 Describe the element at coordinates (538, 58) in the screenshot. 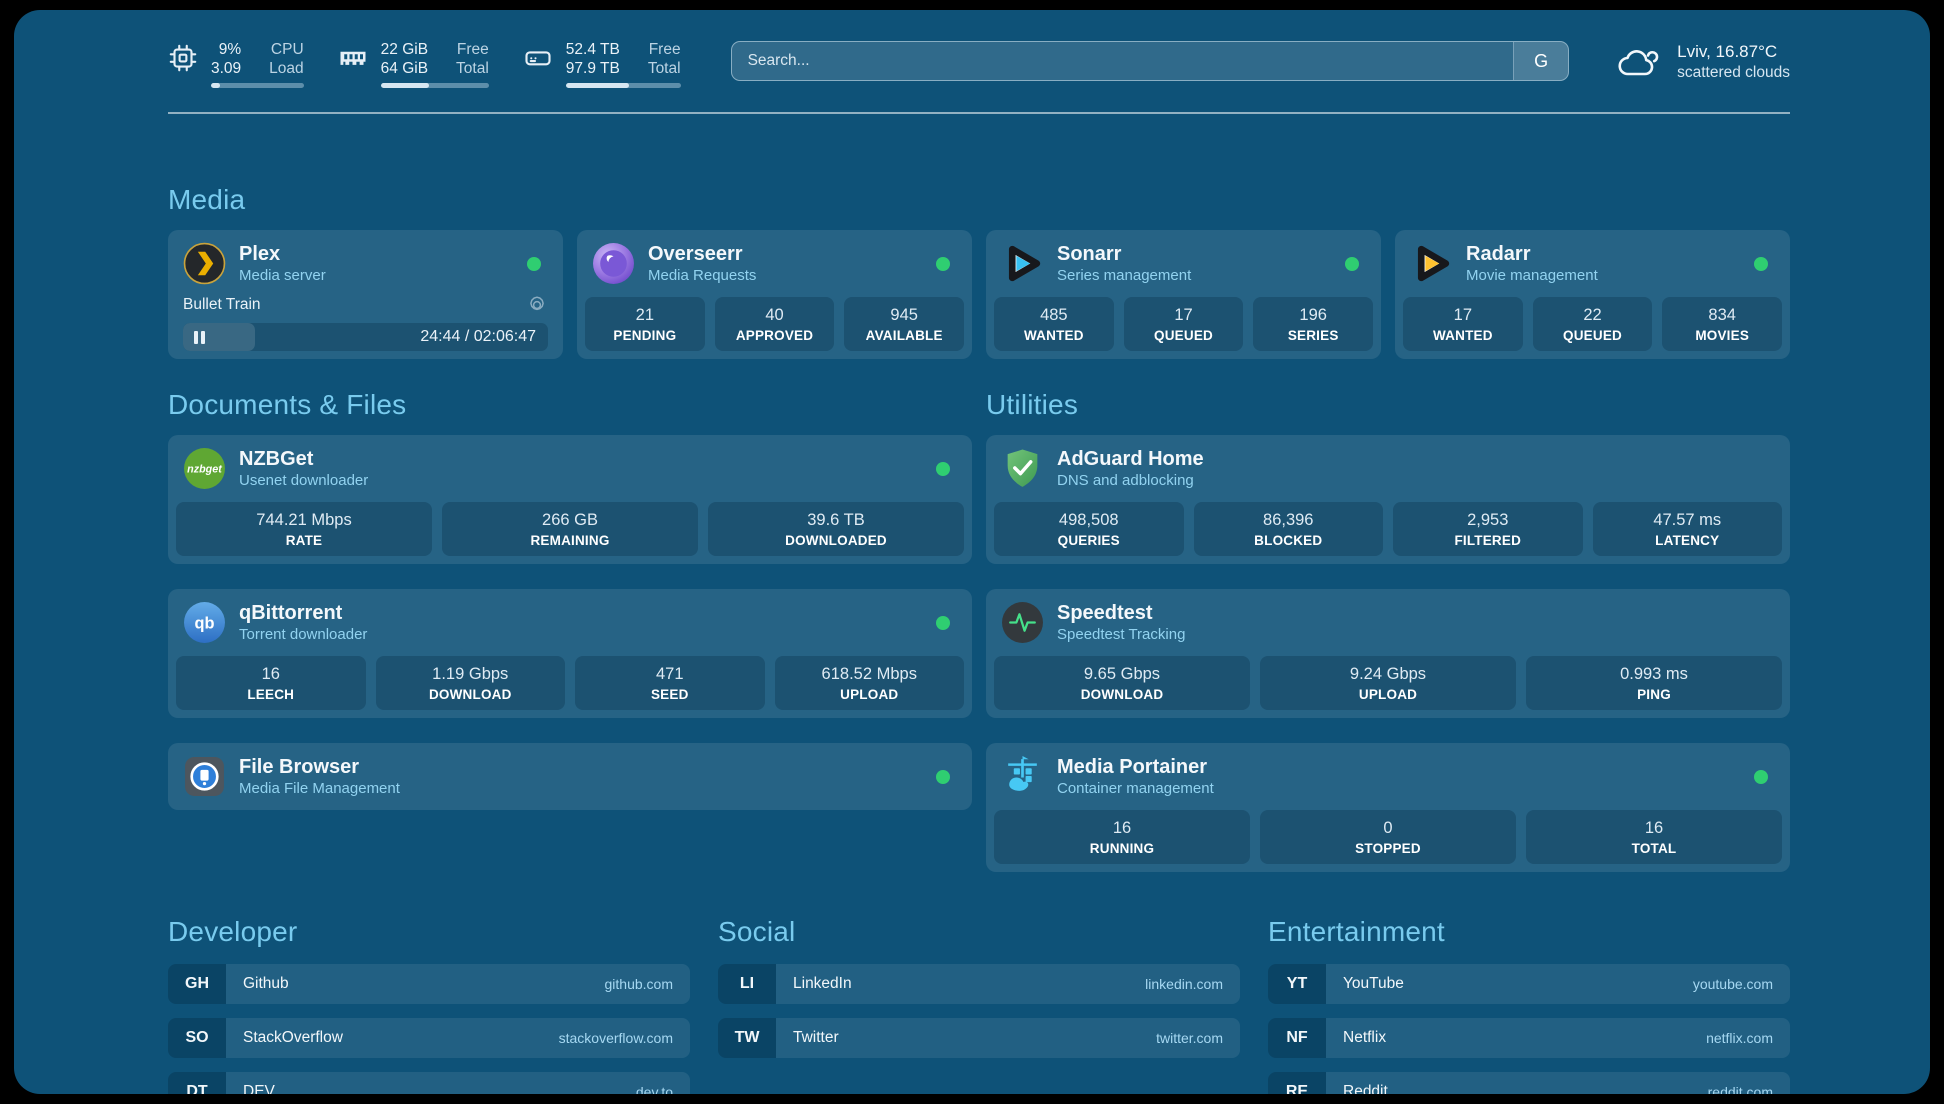

I see `disk-icon` at that location.